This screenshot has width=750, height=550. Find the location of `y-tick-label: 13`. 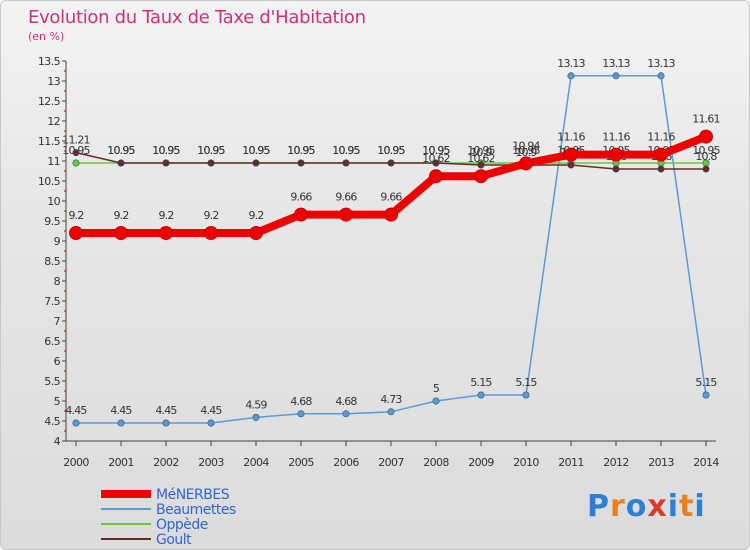

y-tick-label: 13 is located at coordinates (53, 81).